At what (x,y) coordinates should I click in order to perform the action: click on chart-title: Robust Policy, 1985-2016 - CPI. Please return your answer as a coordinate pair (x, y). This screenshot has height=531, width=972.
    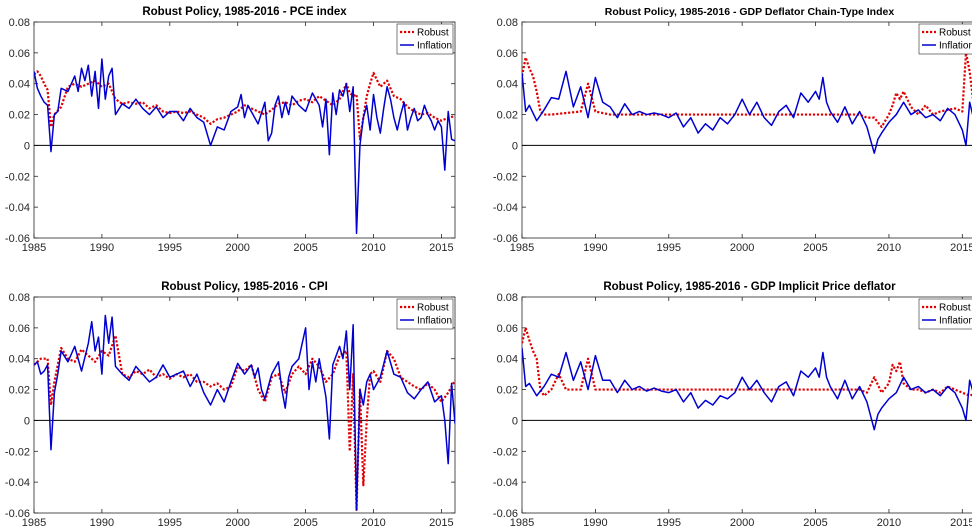
    Looking at the image, I should click on (244, 287).